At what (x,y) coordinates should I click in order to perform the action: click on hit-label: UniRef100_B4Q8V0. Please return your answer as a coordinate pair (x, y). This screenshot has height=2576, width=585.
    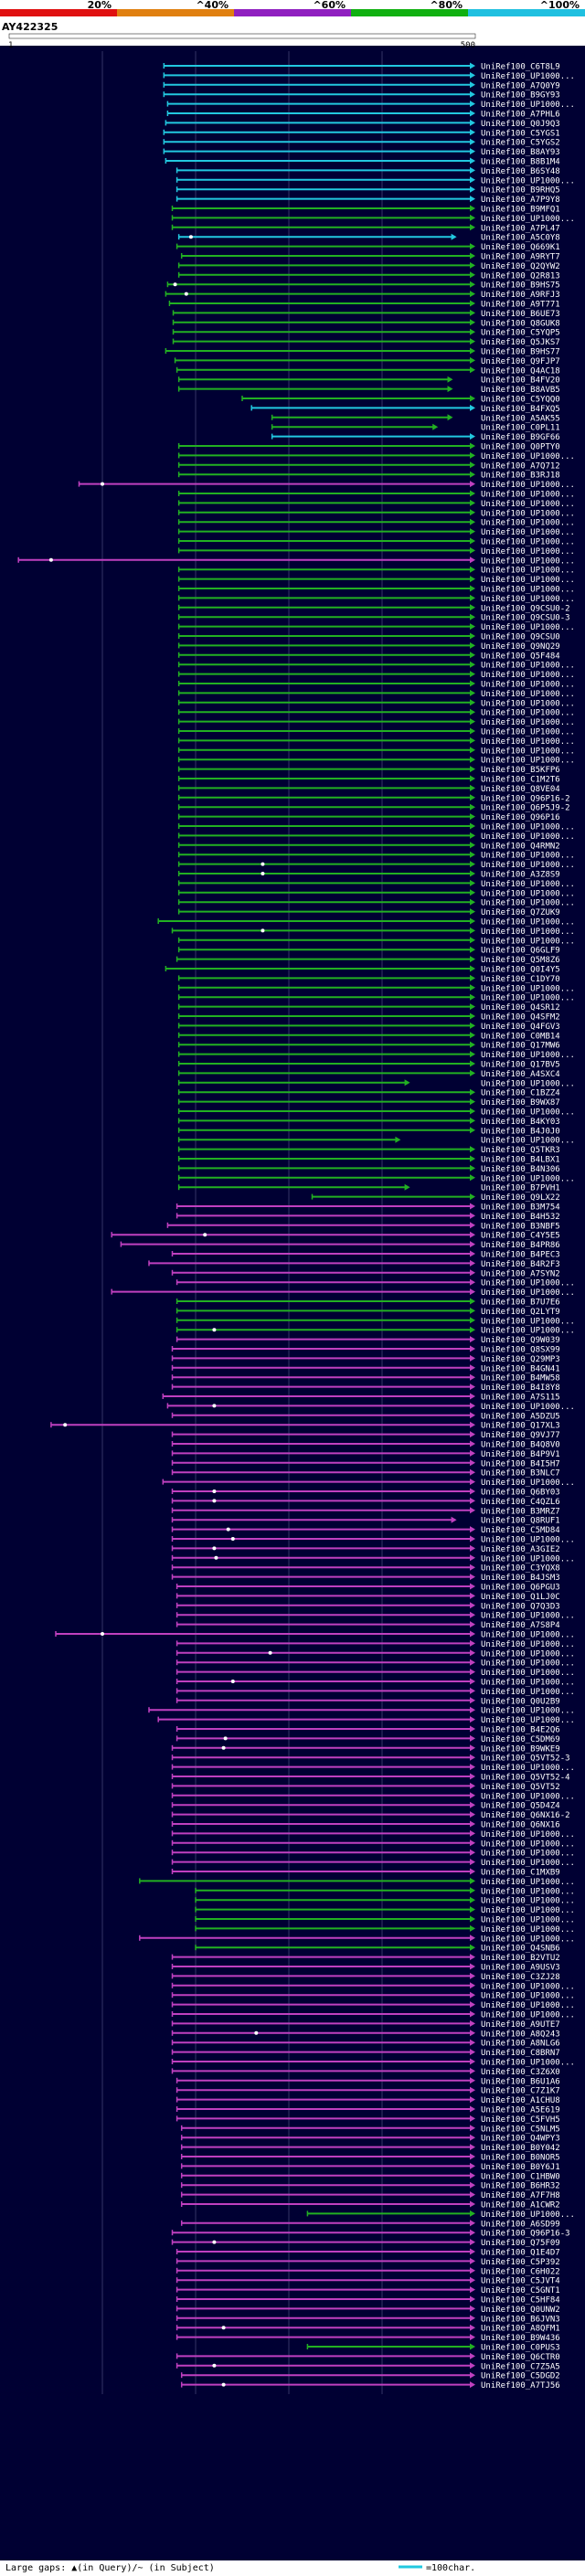
    Looking at the image, I should click on (520, 1445).